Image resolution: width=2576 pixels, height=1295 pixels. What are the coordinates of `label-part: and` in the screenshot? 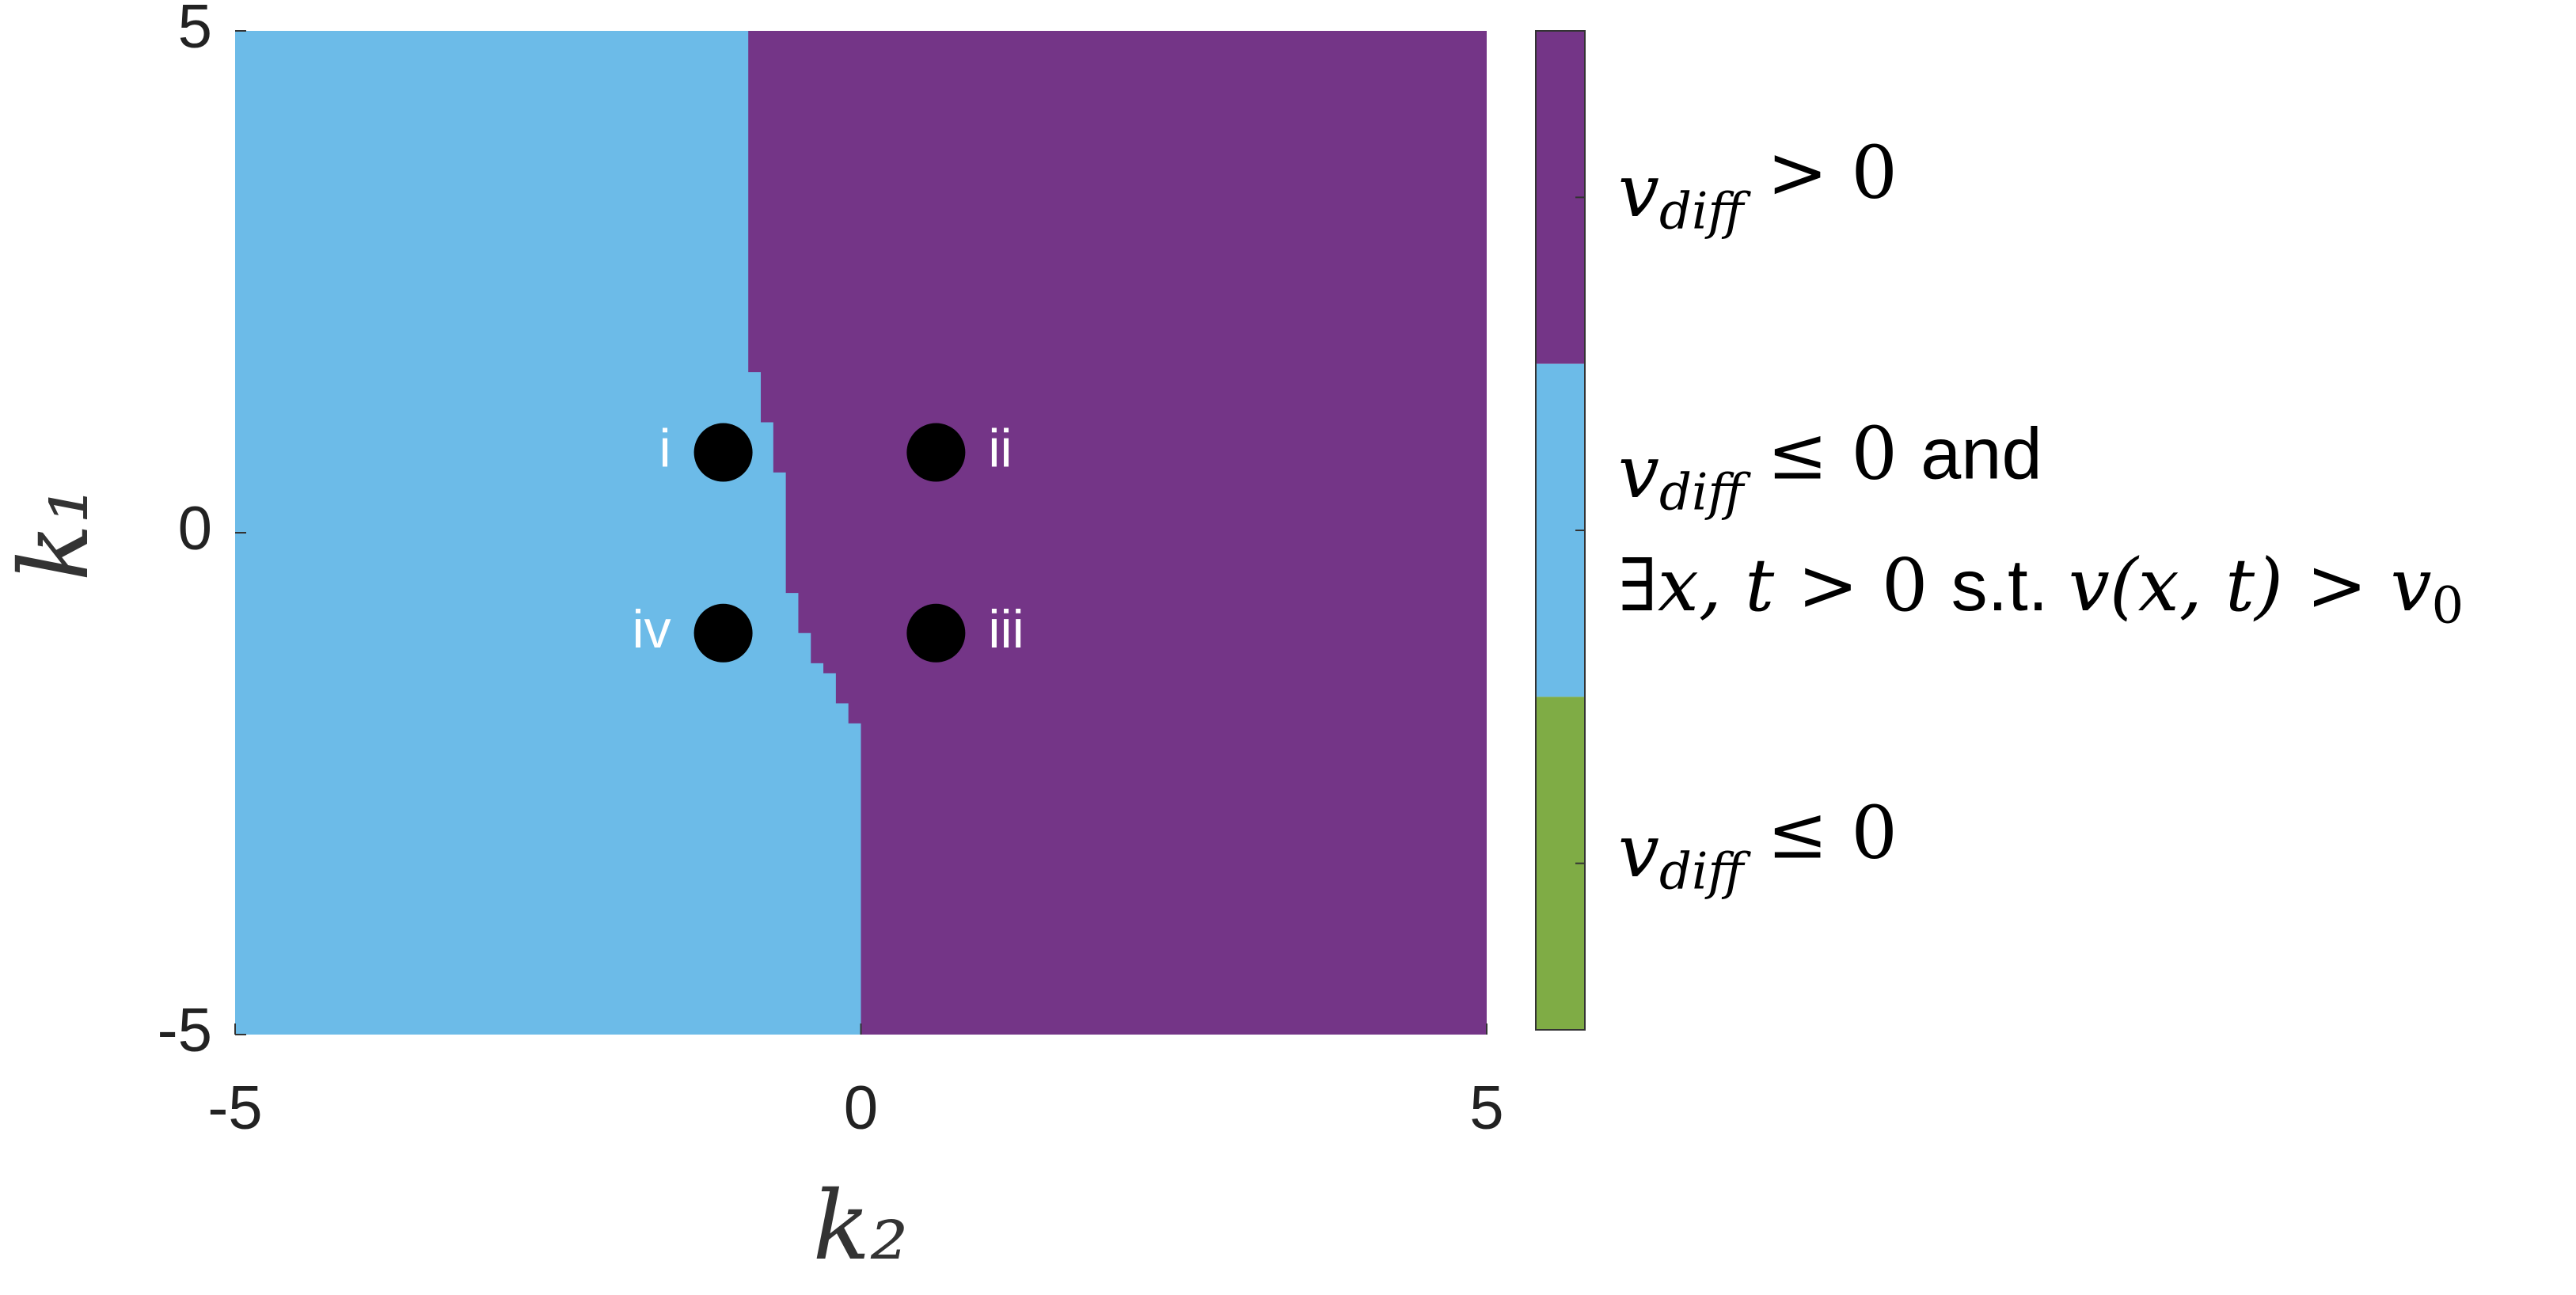 It's located at (1981, 454).